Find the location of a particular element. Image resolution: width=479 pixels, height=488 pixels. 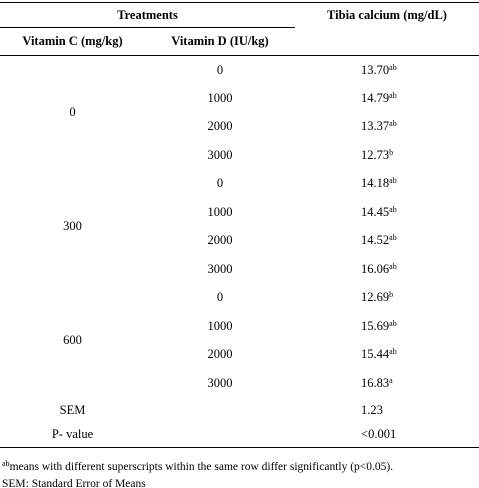

value: <0.001 is located at coordinates (379, 434).